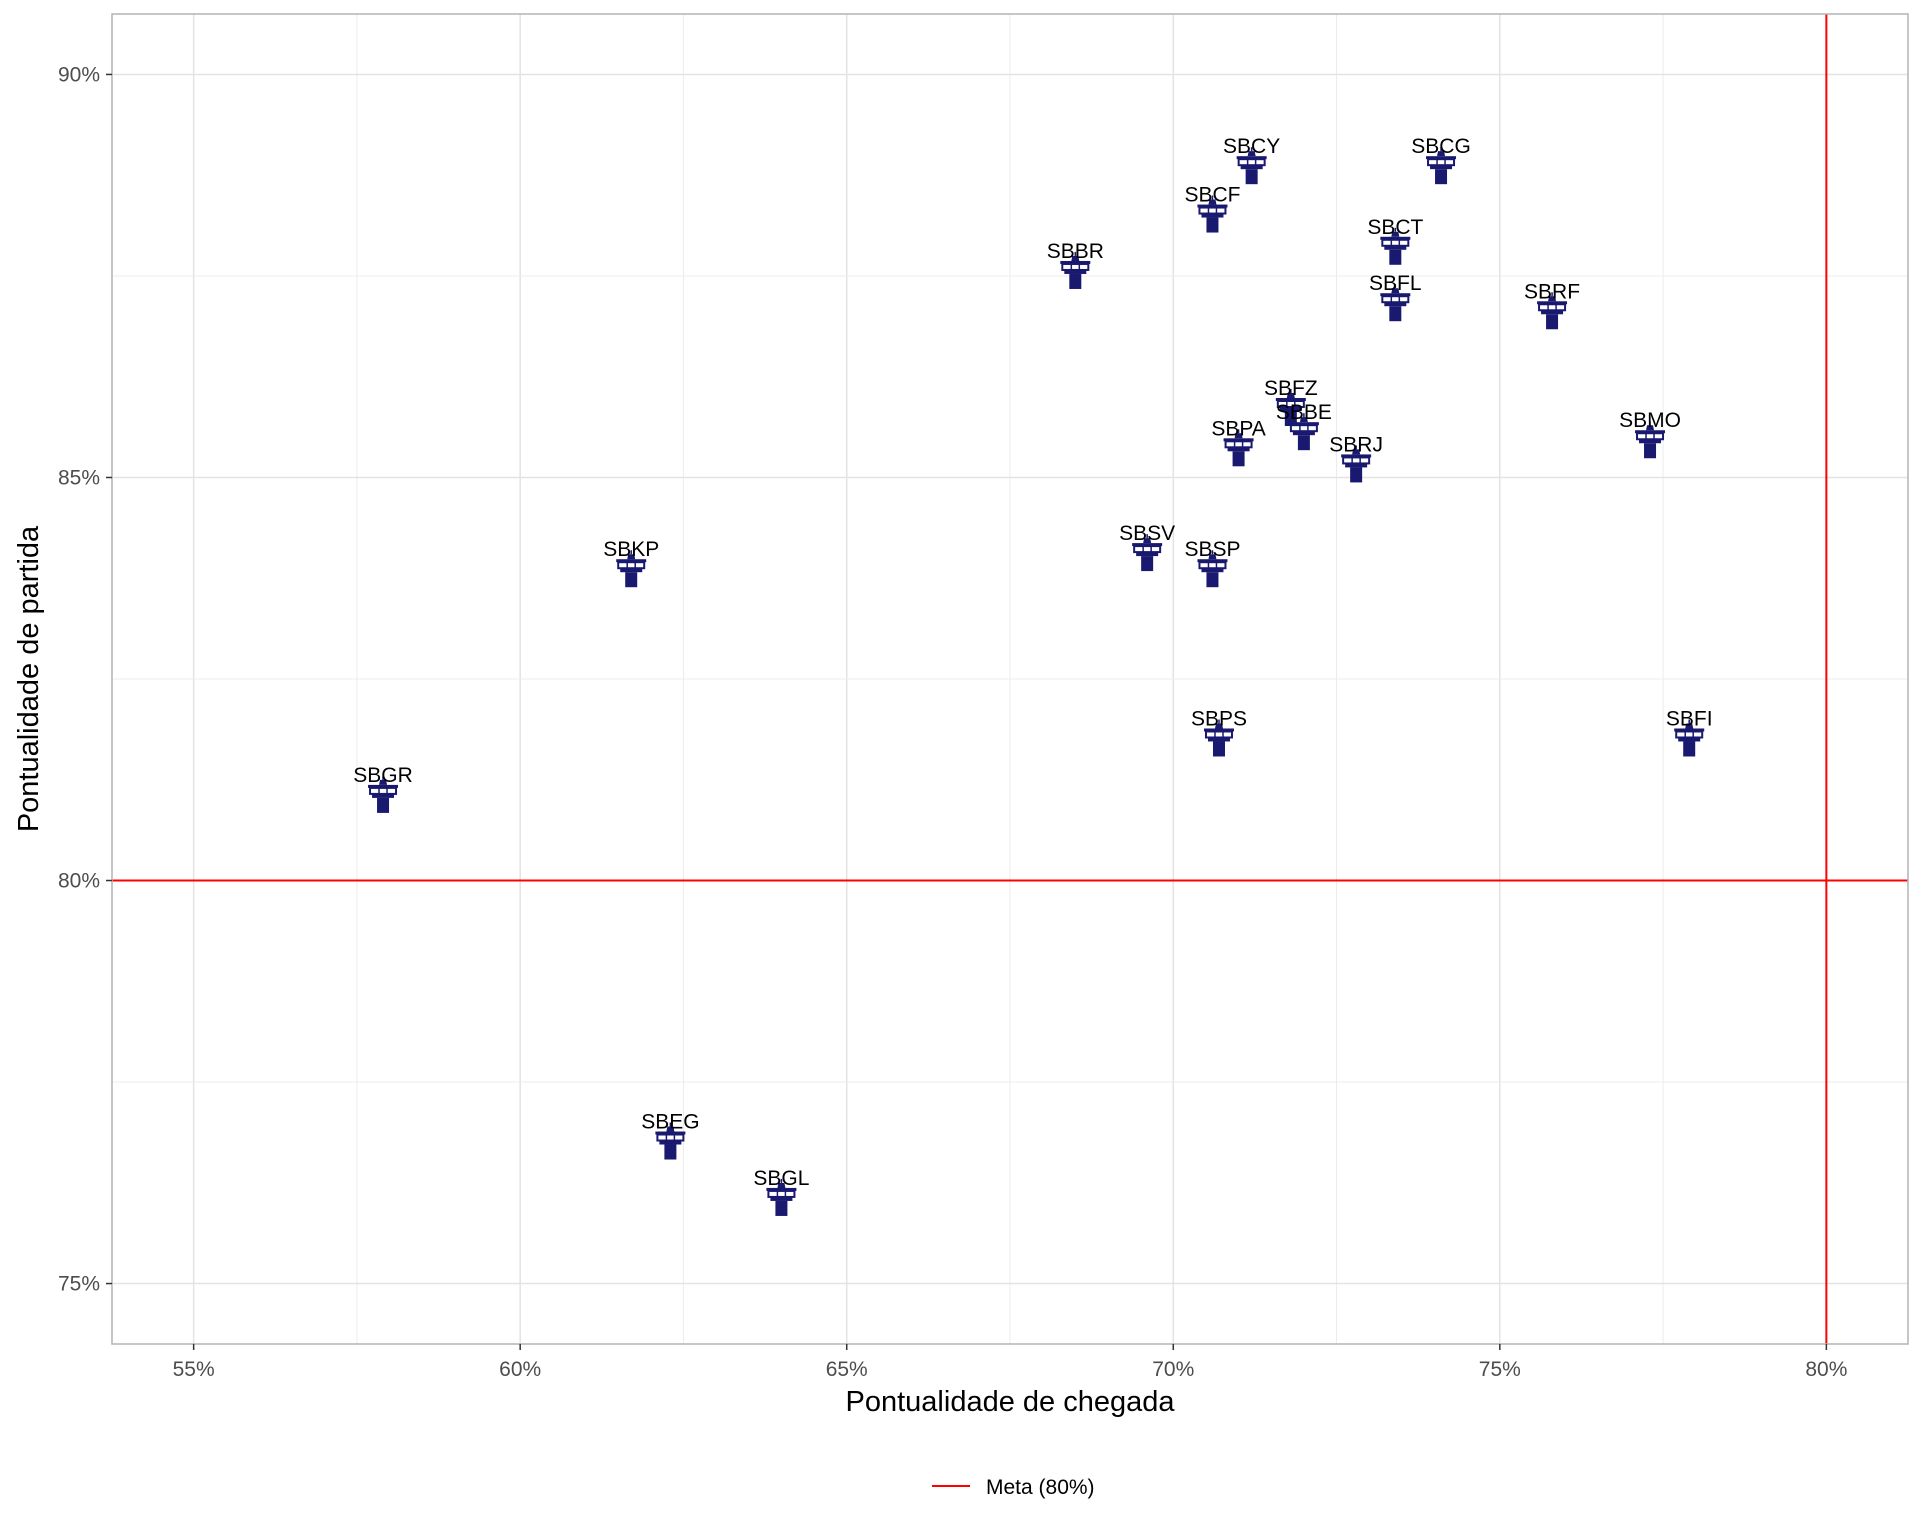 The width and height of the screenshot is (1920, 1536). I want to click on x-tick-label: 75%, so click(1500, 1369).